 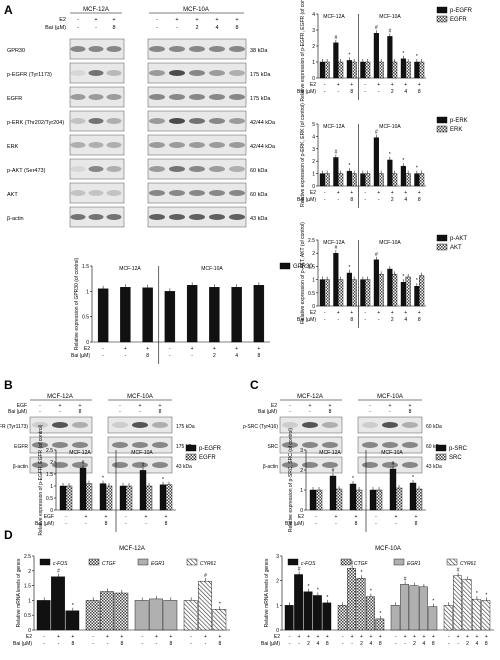 What do you see at coordinates (259, 195) in the screenshot?
I see `blot-a-row-kda: 60 kDa` at bounding box center [259, 195].